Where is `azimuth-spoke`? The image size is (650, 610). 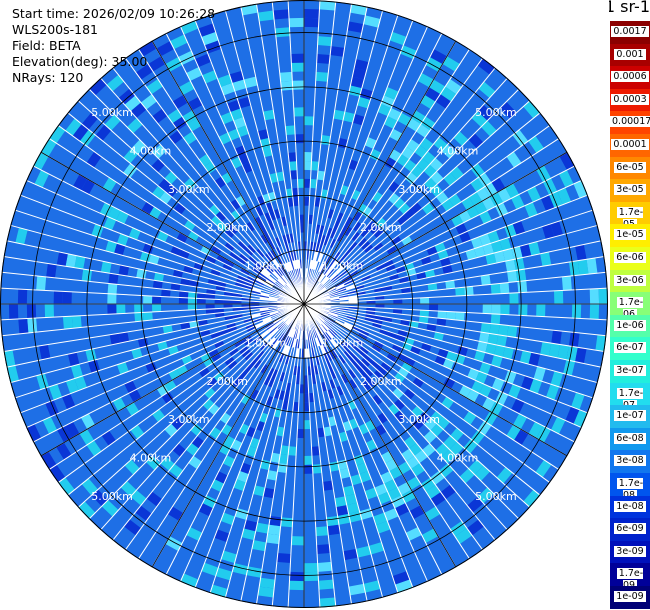 azimuth-spoke is located at coordinates (228, 172).